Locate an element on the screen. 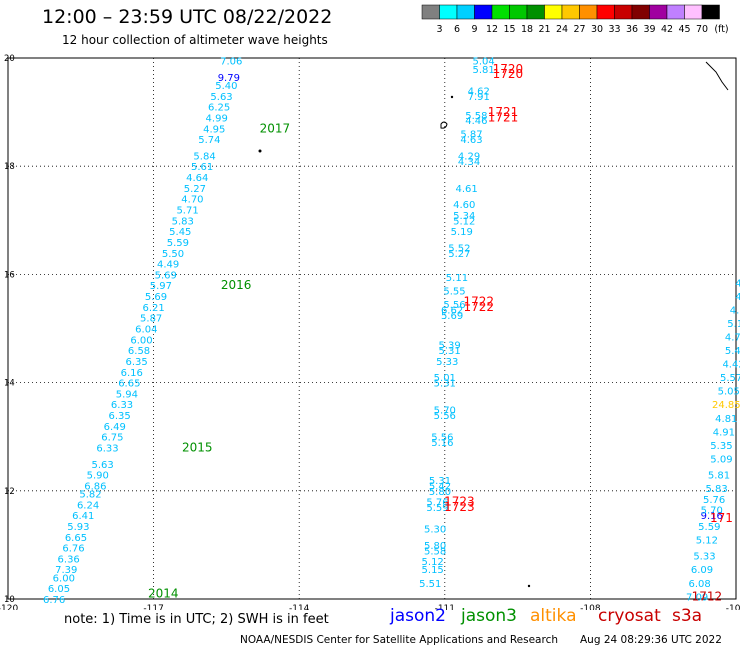 This screenshot has height=650, width=740. color-scale-label: 42 is located at coordinates (667, 29).